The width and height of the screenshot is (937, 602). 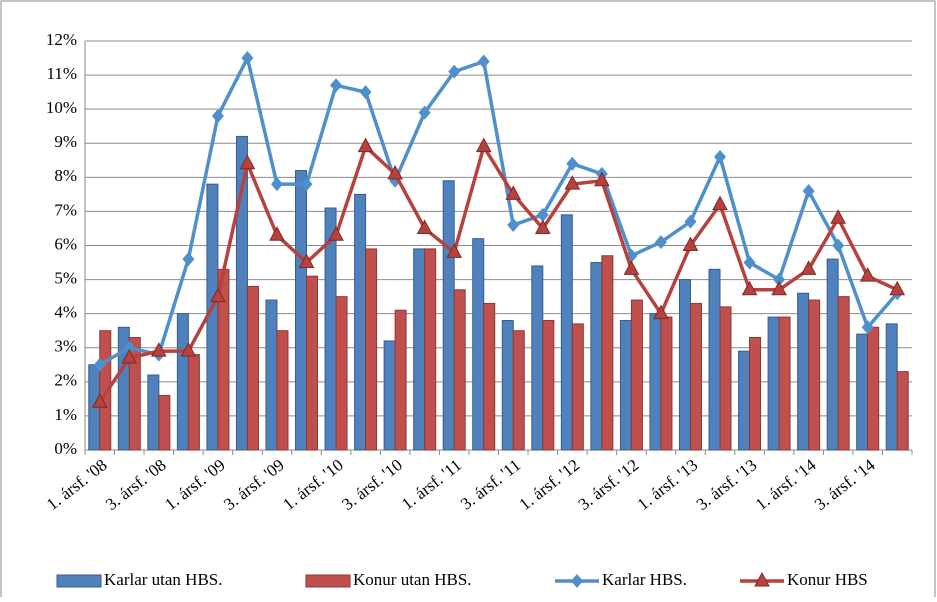 What do you see at coordinates (65, 175) in the screenshot?
I see `y-tick-label: 8%` at bounding box center [65, 175].